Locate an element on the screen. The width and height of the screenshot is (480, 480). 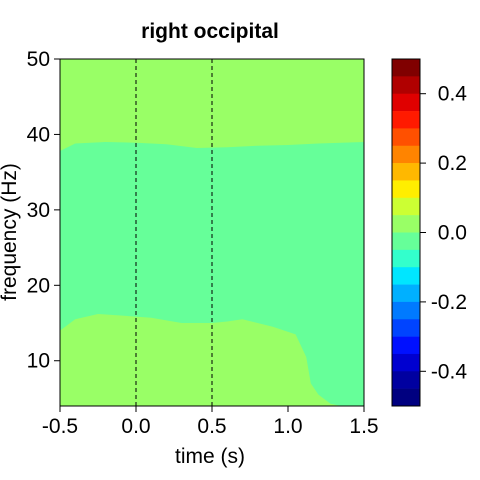
y-tick-label-0: 10 is located at coordinates (38, 361).